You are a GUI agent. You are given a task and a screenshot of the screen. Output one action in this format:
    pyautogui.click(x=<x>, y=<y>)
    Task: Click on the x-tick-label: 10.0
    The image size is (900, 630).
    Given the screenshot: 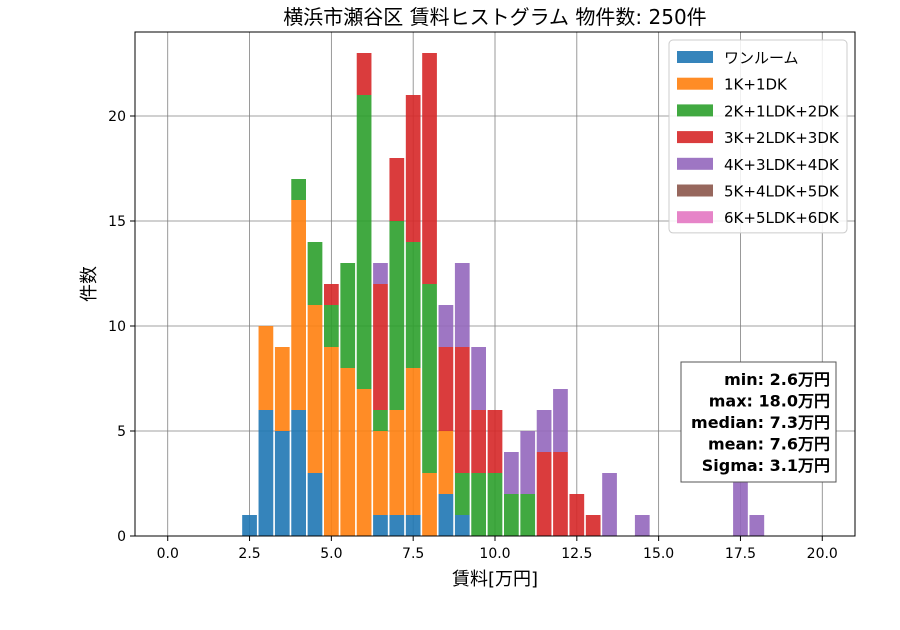 What is the action you would take?
    pyautogui.click(x=494, y=554)
    